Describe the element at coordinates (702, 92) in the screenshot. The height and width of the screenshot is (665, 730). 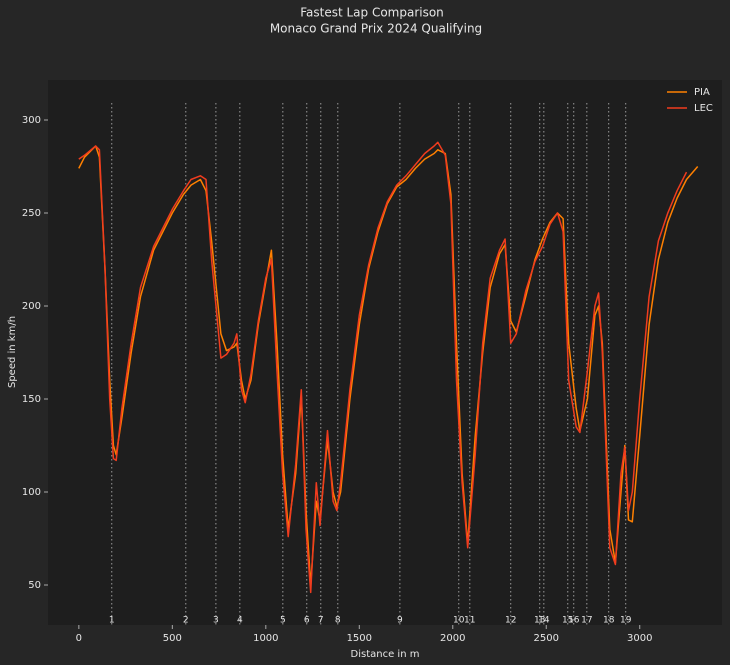
I see `legend-label: PIA` at that location.